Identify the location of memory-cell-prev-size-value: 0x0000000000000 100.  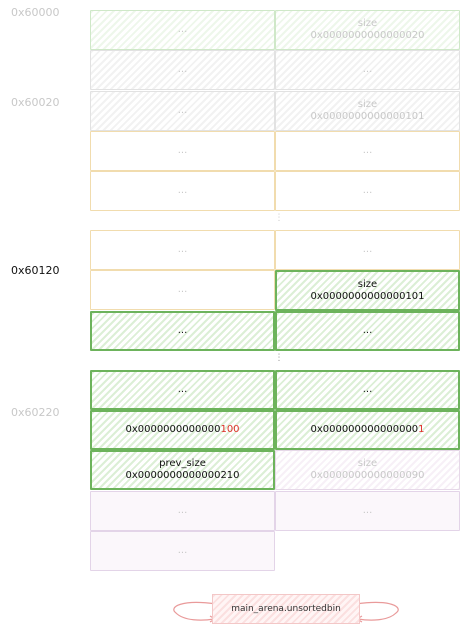
(182, 430).